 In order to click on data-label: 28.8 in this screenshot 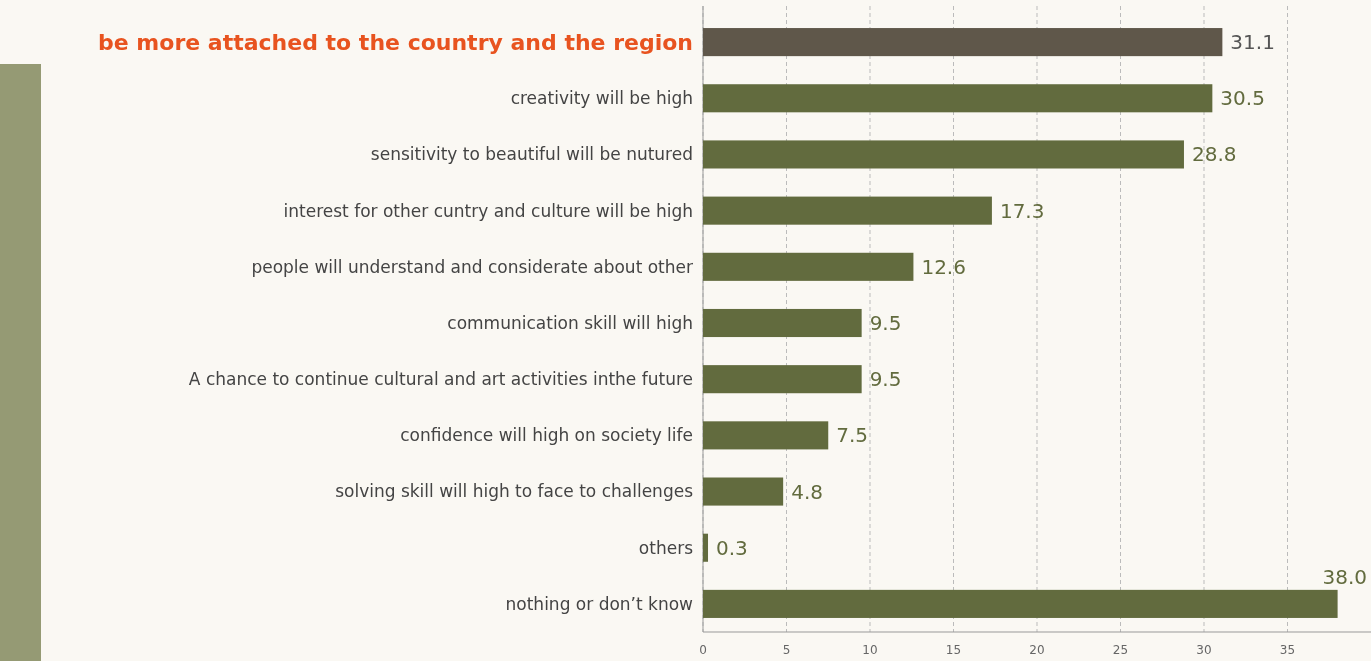, I will do `click(1214, 154)`.